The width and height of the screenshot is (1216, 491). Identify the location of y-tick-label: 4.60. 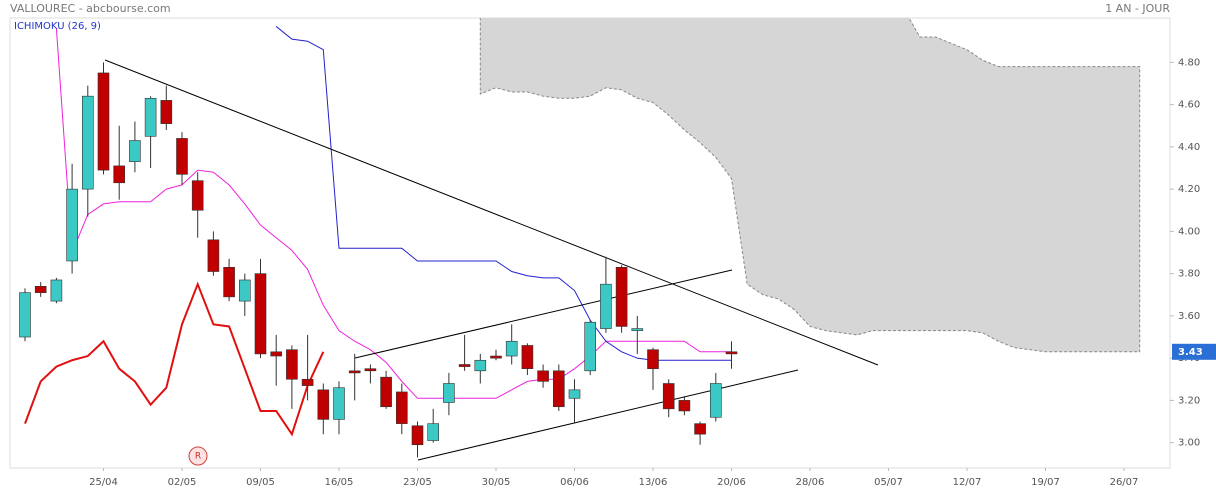
(1189, 105).